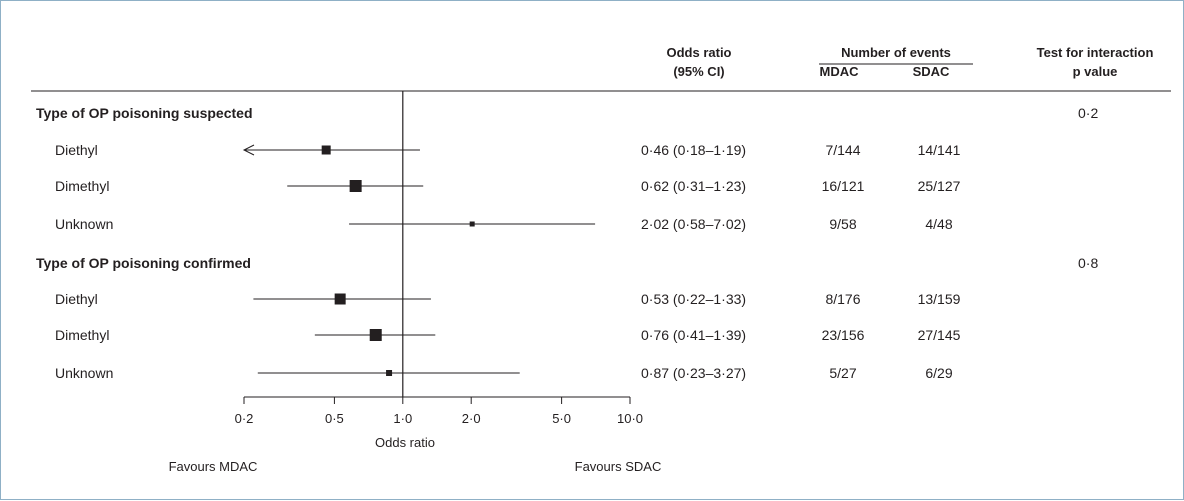  I want to click on header-ci: (95% CI), so click(698, 71).